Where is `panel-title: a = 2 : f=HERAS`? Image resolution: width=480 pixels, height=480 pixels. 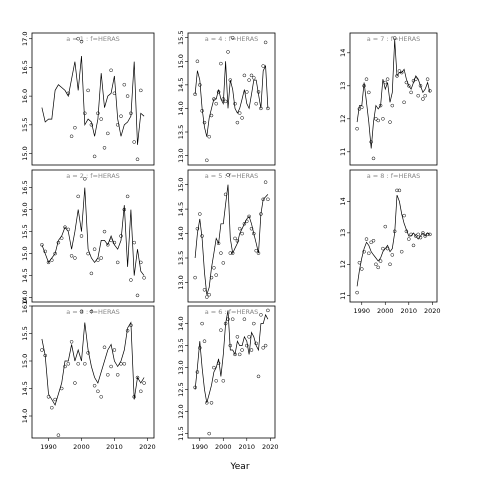
panel-title: a = 2 : f=HERAS is located at coordinates (93, 176).